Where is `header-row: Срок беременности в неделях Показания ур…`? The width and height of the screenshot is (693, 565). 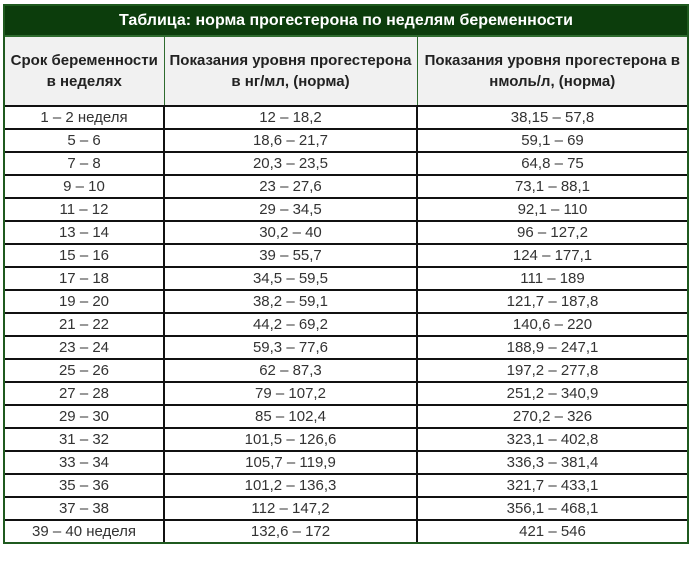
header-row: Срок беременности в неделях Показания ур… is located at coordinates (346, 72).